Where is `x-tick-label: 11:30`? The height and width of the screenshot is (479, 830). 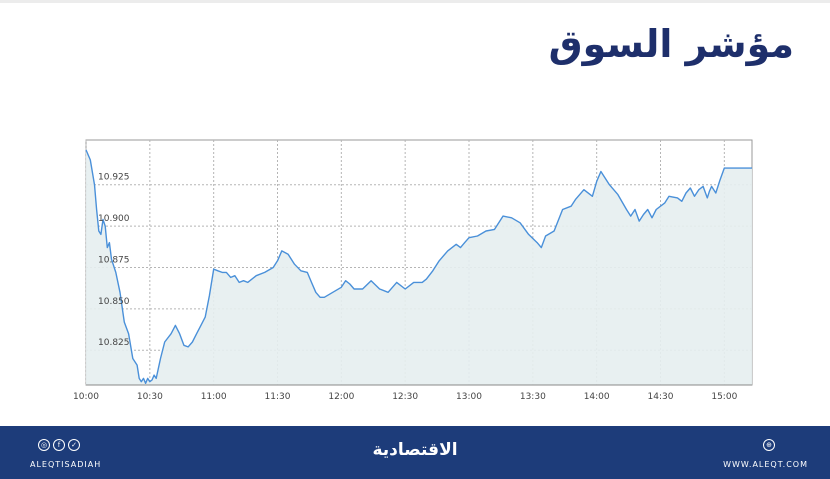
x-tick-label: 11:30 is located at coordinates (278, 397).